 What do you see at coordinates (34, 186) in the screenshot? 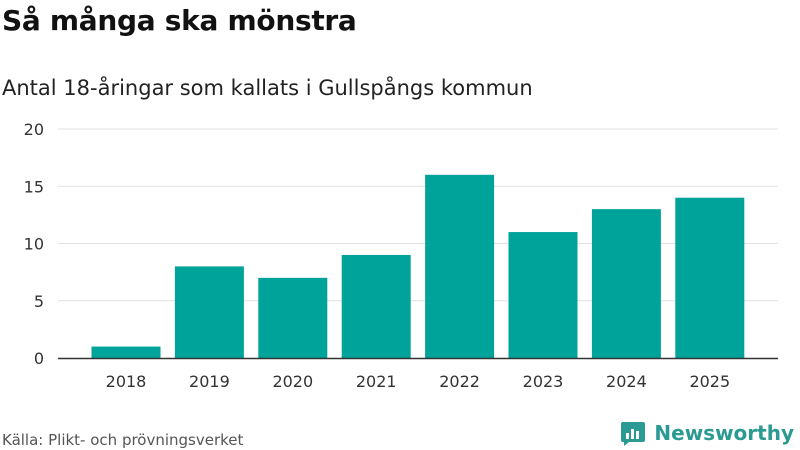
I see `y-tick-label: 15` at bounding box center [34, 186].